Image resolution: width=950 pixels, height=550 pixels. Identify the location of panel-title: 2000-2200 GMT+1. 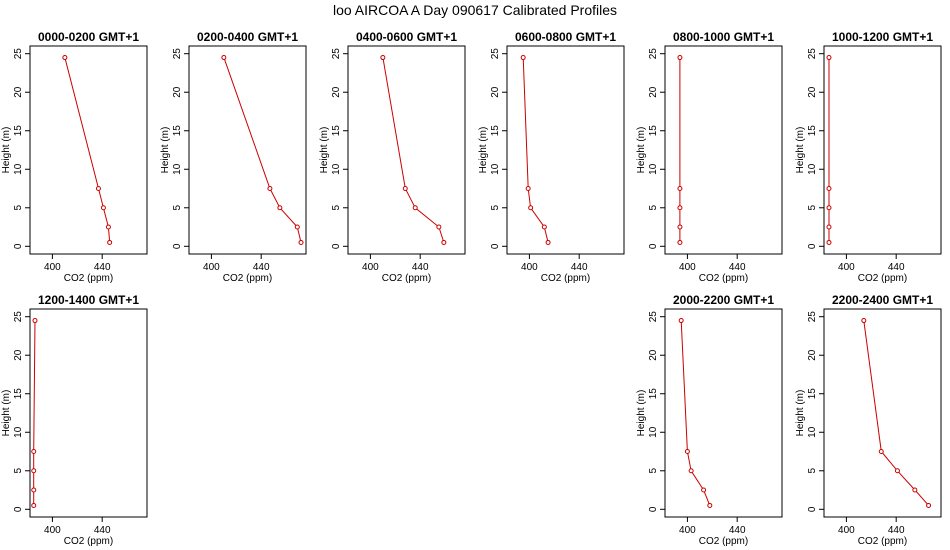
(723, 300).